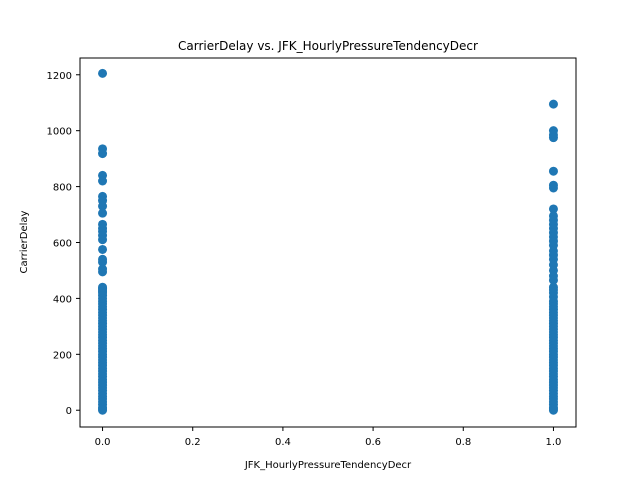  I want to click on y-tick-label: 1000, so click(59, 132).